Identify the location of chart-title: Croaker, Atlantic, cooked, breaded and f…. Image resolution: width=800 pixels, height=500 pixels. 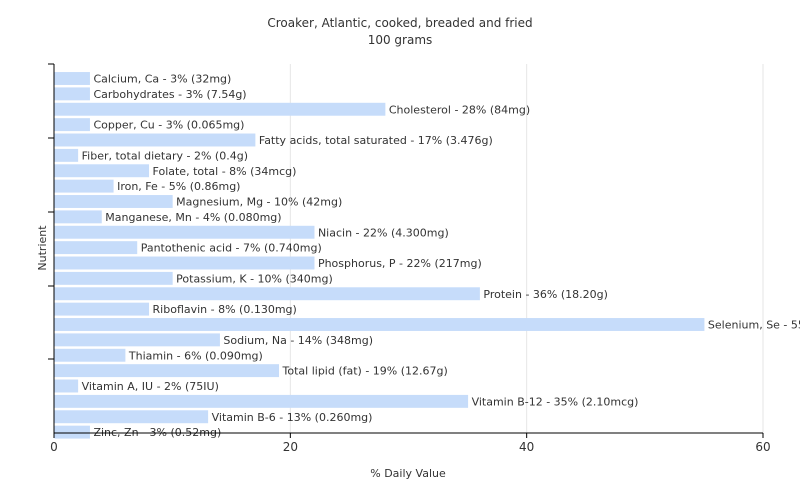
(400, 23).